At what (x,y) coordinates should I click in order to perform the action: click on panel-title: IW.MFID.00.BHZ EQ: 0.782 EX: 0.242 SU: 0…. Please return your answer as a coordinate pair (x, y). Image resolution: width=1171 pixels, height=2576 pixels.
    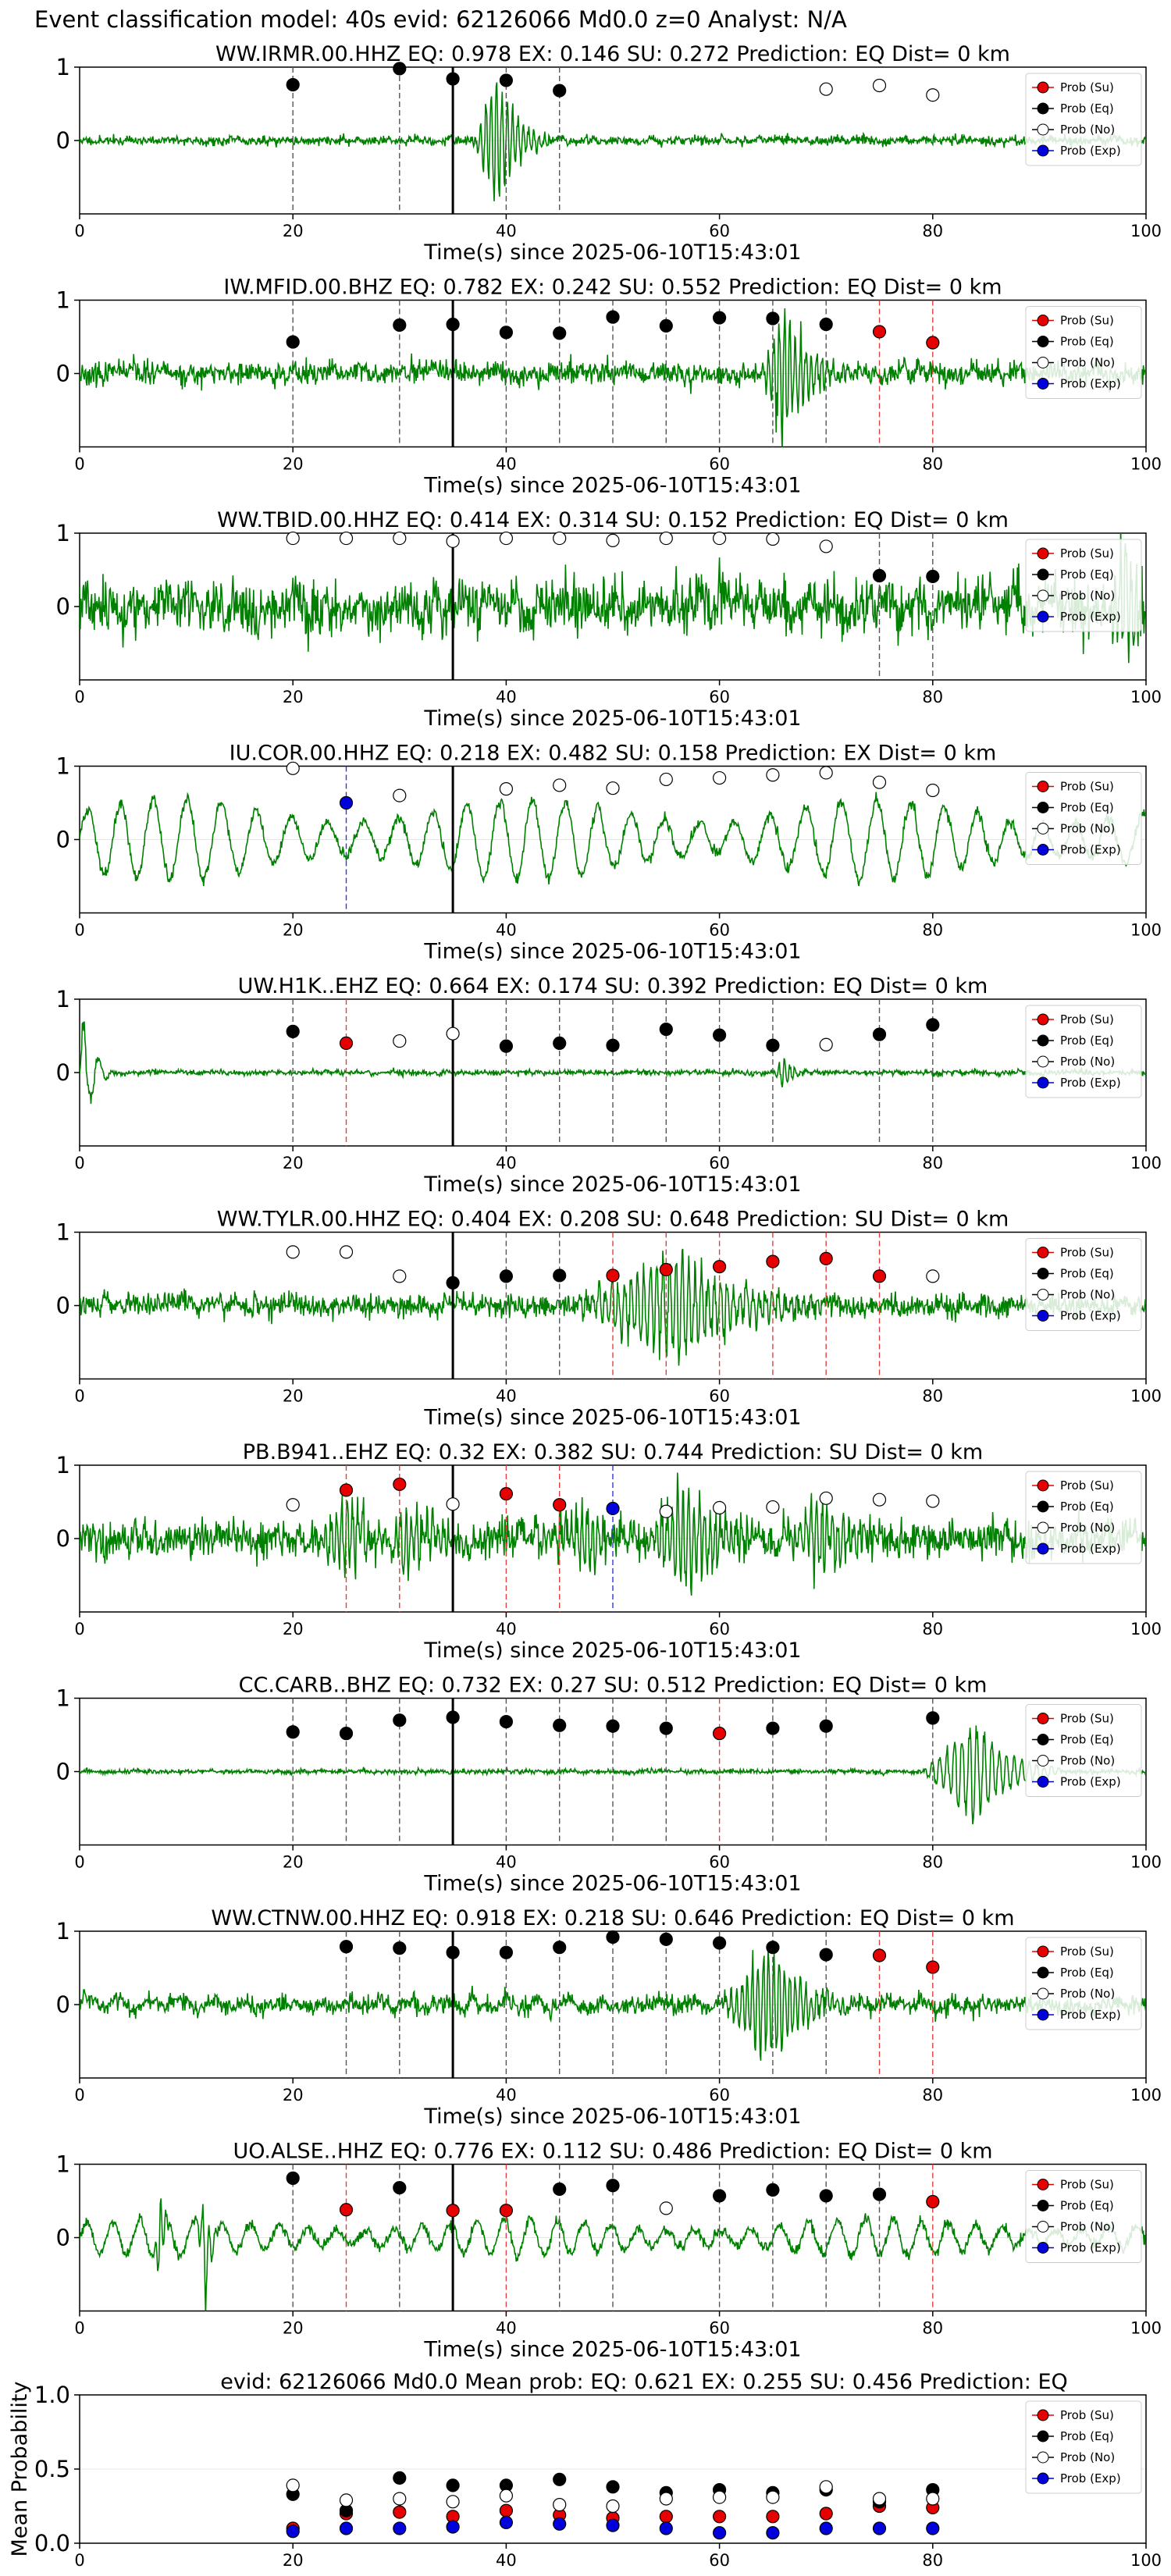
    Looking at the image, I should click on (612, 288).